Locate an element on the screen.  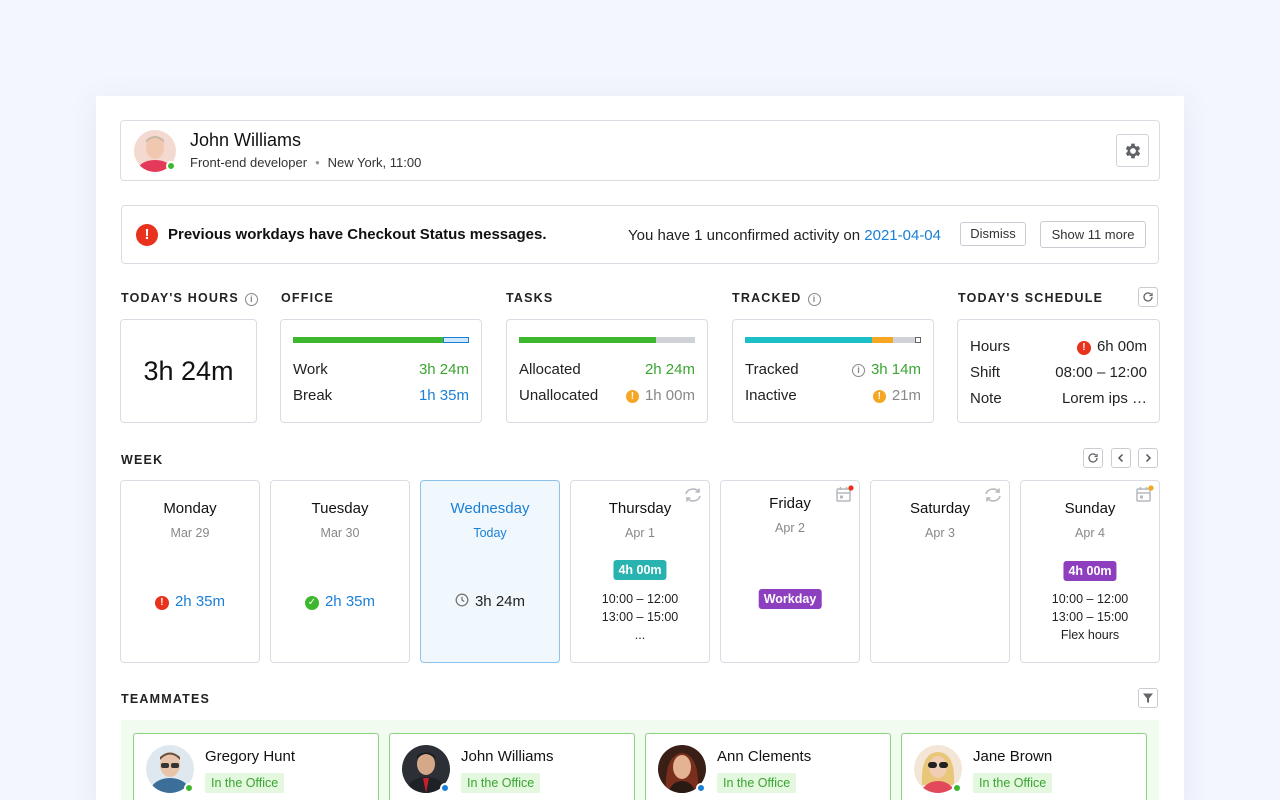
tasks-unallocated-value: 1h 00m is located at coordinates (669, 395).